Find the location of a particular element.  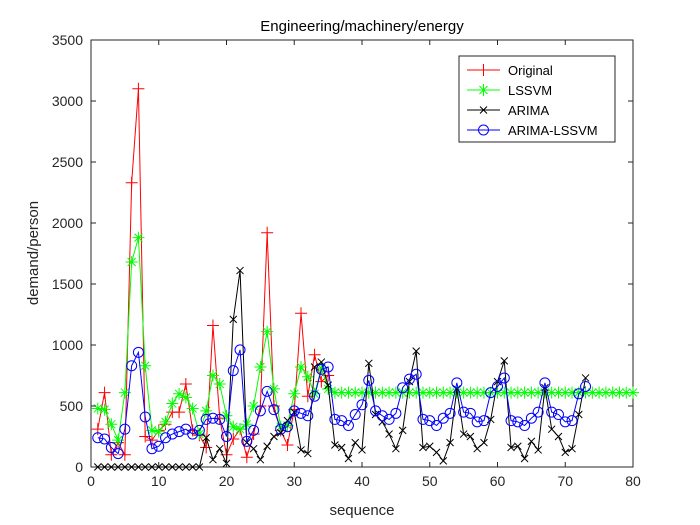

y-tick-label: 2000 is located at coordinates (67, 223).